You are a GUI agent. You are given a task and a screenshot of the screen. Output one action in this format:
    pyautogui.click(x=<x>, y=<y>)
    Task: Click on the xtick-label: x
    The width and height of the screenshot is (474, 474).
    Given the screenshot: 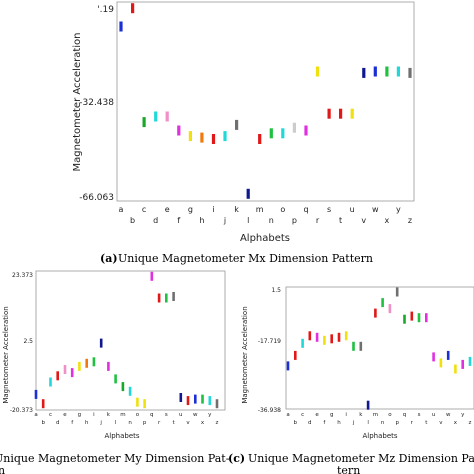 What is the action you would take?
    pyautogui.click(x=456, y=423)
    